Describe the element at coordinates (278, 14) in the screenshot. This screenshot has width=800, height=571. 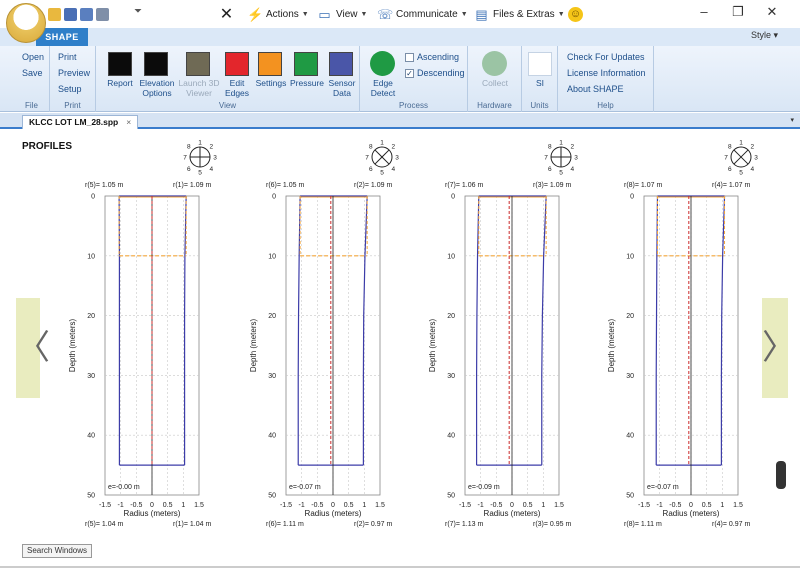
I see `menu-actions: ⚡ Actions ▼` at that location.